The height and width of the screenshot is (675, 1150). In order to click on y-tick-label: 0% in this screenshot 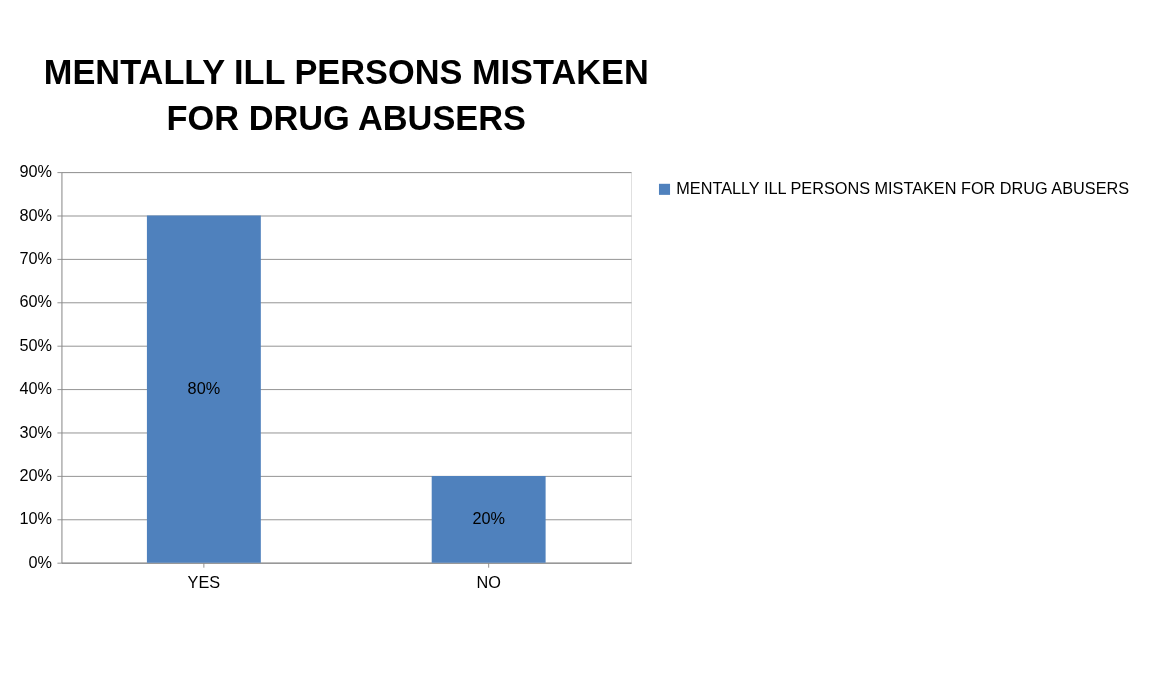, I will do `click(40, 561)`.